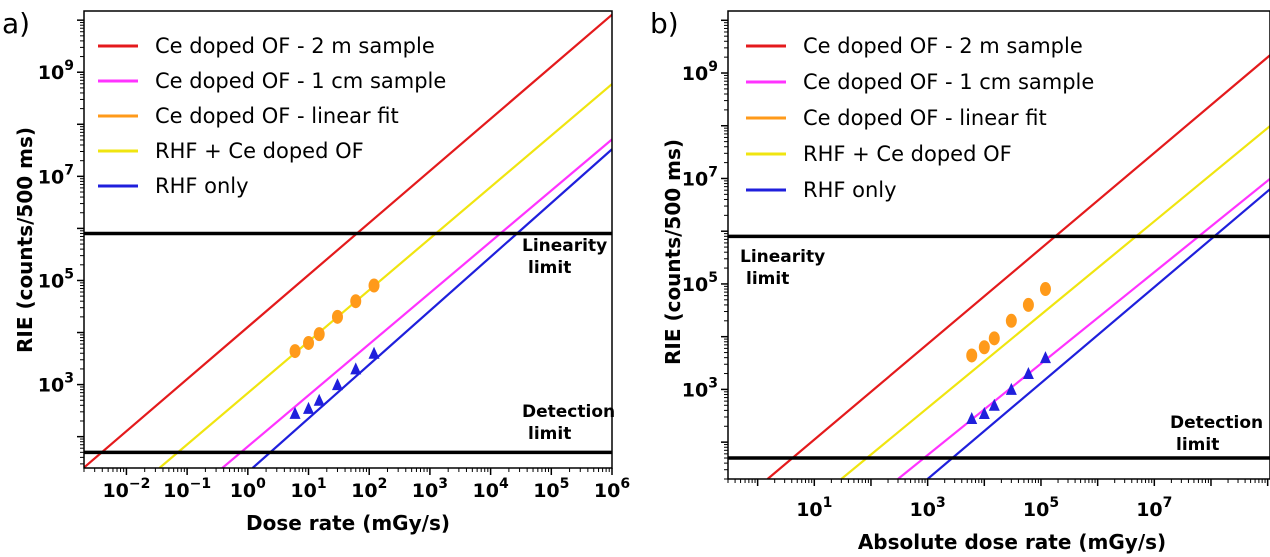 Image resolution: width=1270 pixels, height=557 pixels. Describe the element at coordinates (308, 489) in the screenshot. I see `x-tick-label-a-1: 10¹` at that location.